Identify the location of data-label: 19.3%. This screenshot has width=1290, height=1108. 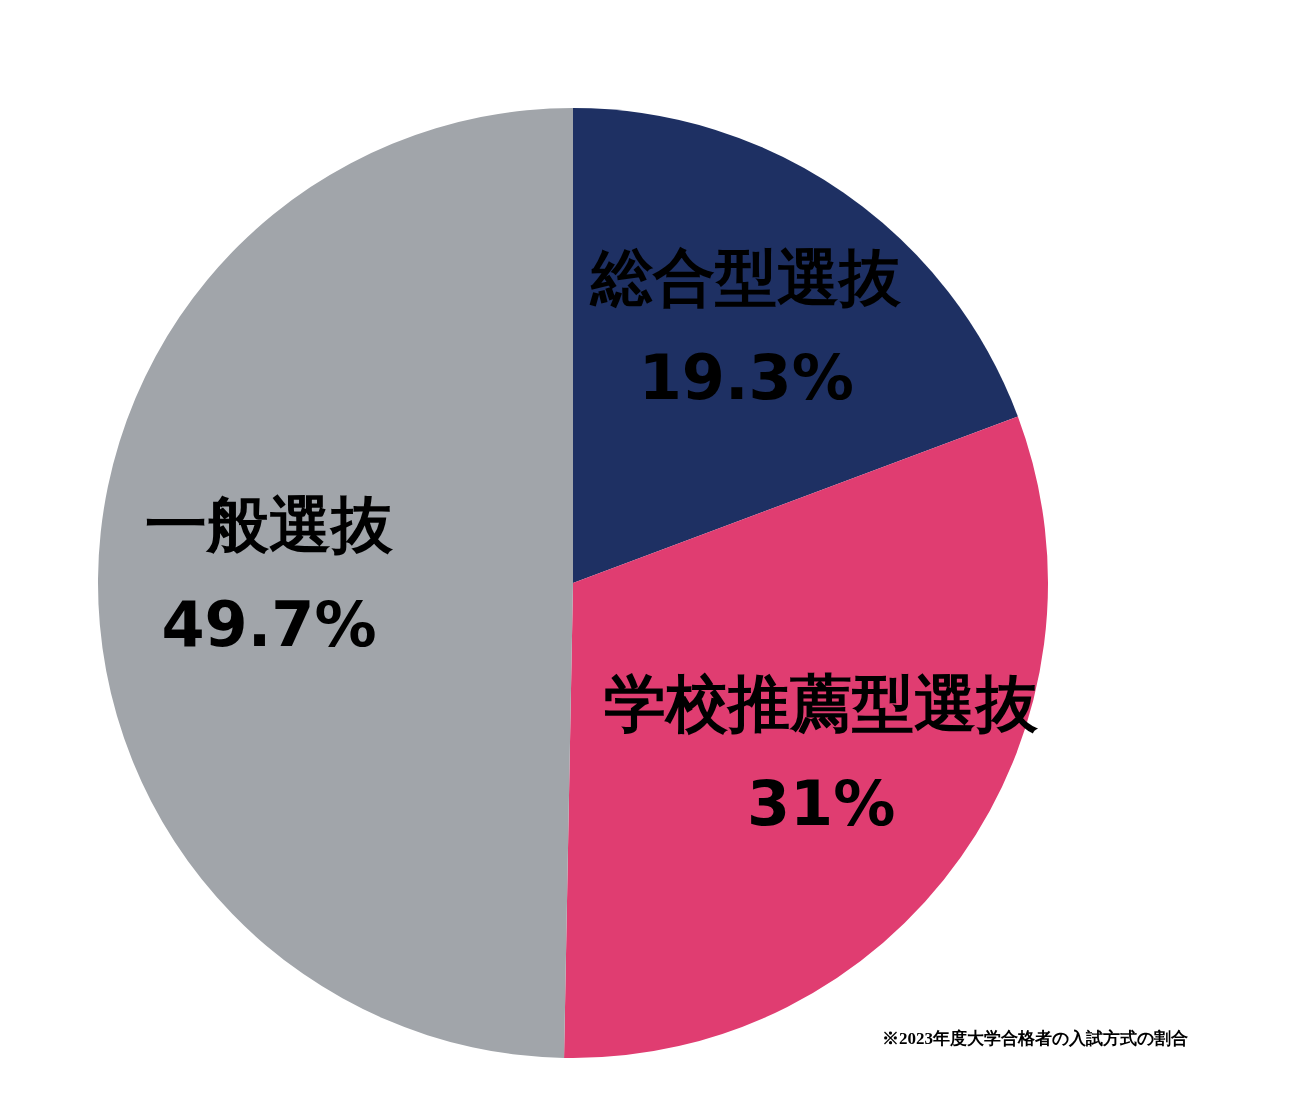
(746, 378).